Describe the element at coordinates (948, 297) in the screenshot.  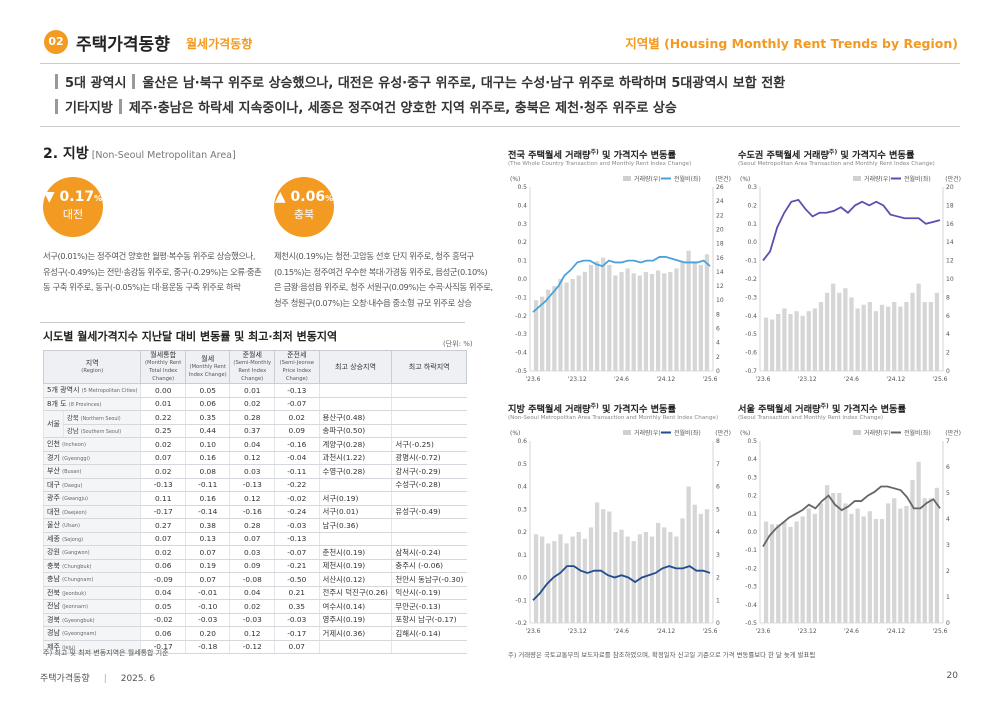
I see `y2-tick-label: 8` at that location.